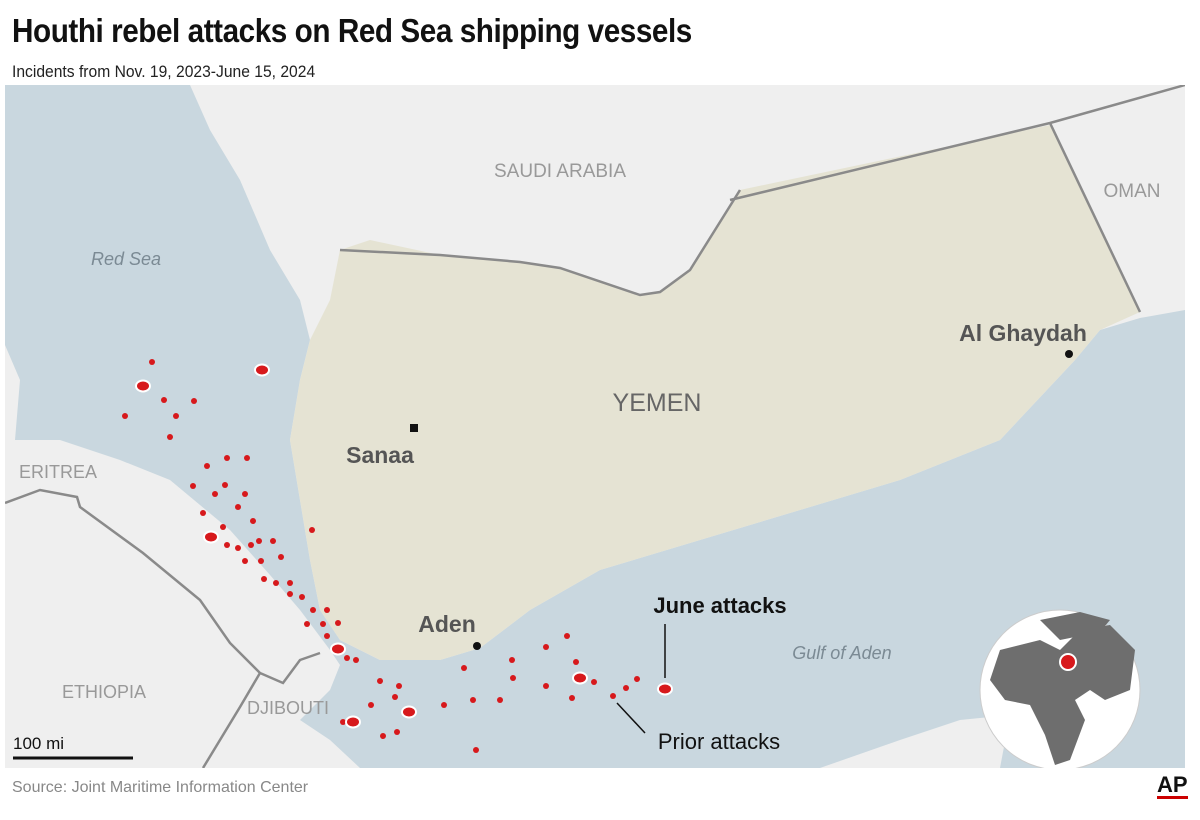 The height and width of the screenshot is (820, 1200). I want to click on city-marker-al-ghaydah, so click(1069, 354).